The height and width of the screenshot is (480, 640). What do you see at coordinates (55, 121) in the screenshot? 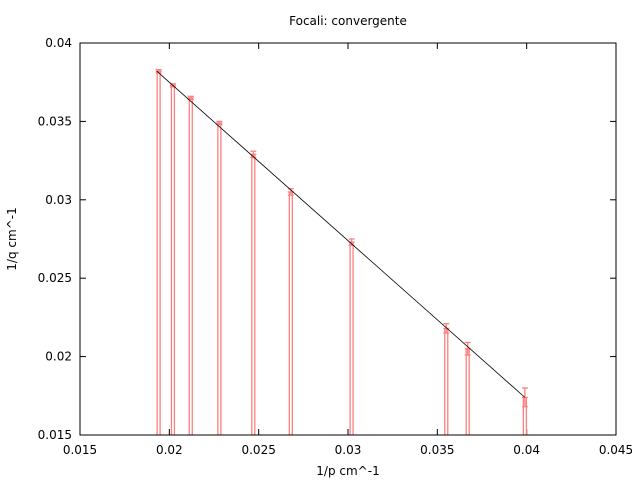
I see `y-tick-label: 0.035` at bounding box center [55, 121].